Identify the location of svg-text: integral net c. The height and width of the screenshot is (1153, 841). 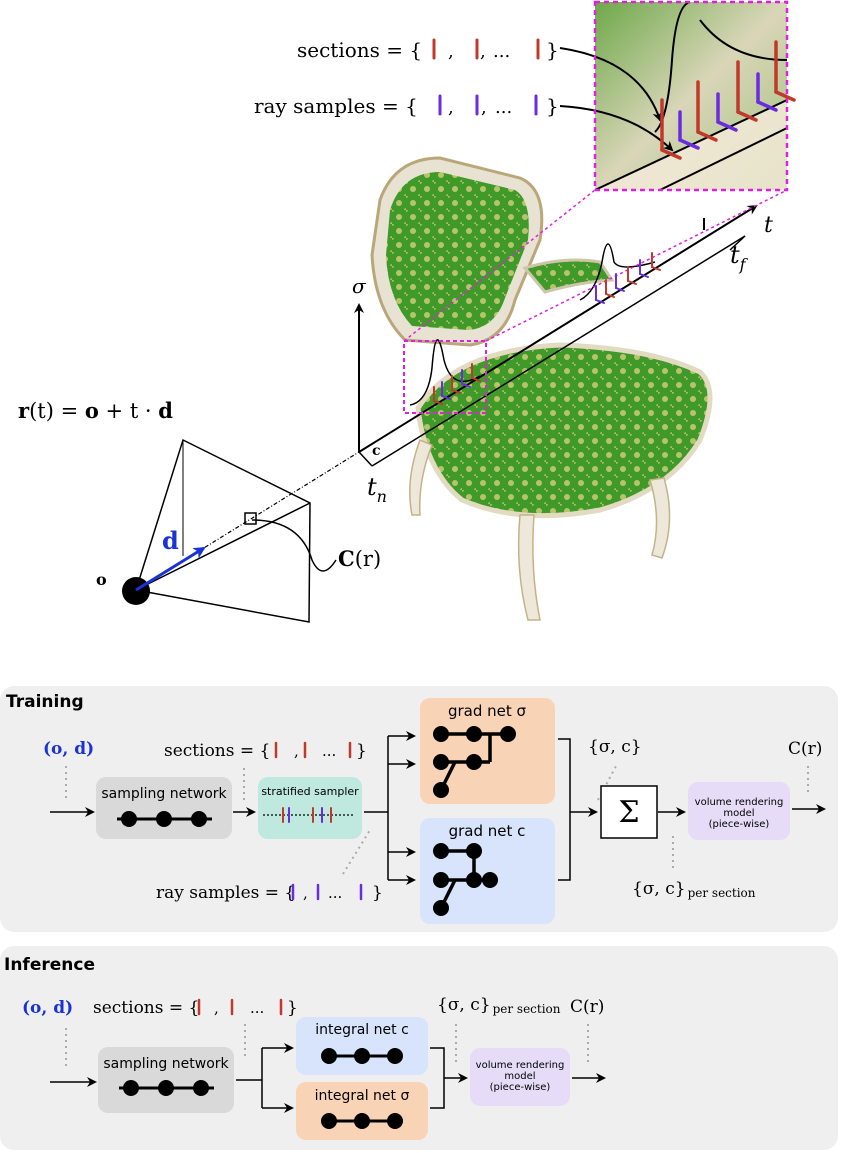
(362, 1030).